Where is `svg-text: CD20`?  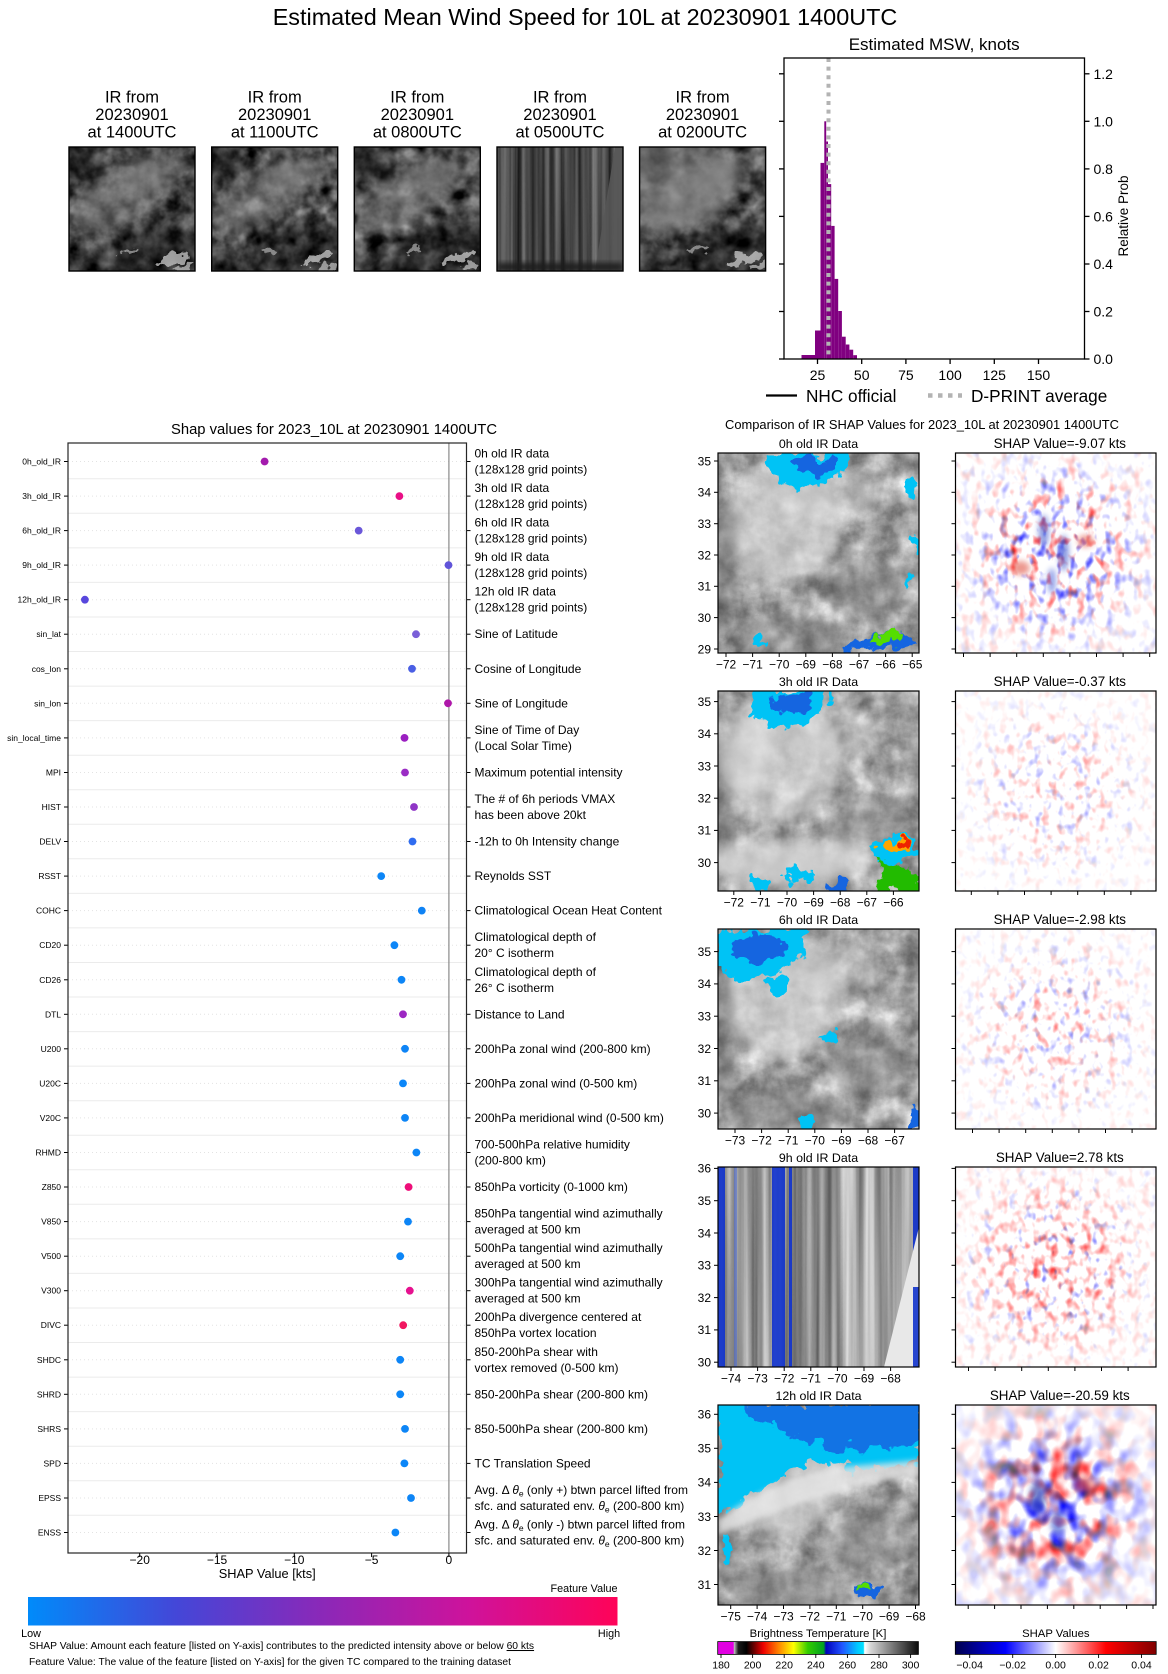 svg-text: CD20 is located at coordinates (50, 945).